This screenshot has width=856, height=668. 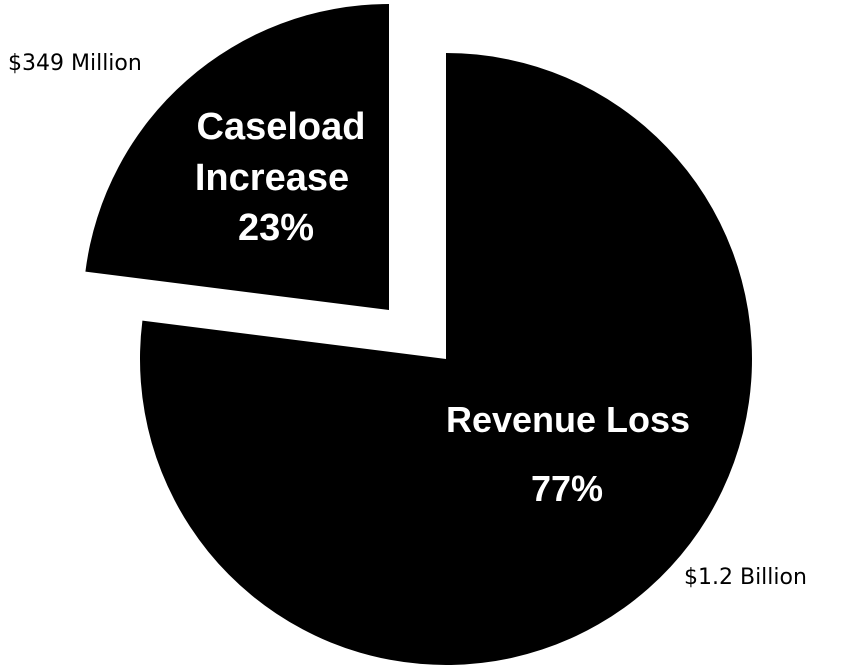 I want to click on slice-percent-revenue-loss: 77%, so click(x=567, y=488).